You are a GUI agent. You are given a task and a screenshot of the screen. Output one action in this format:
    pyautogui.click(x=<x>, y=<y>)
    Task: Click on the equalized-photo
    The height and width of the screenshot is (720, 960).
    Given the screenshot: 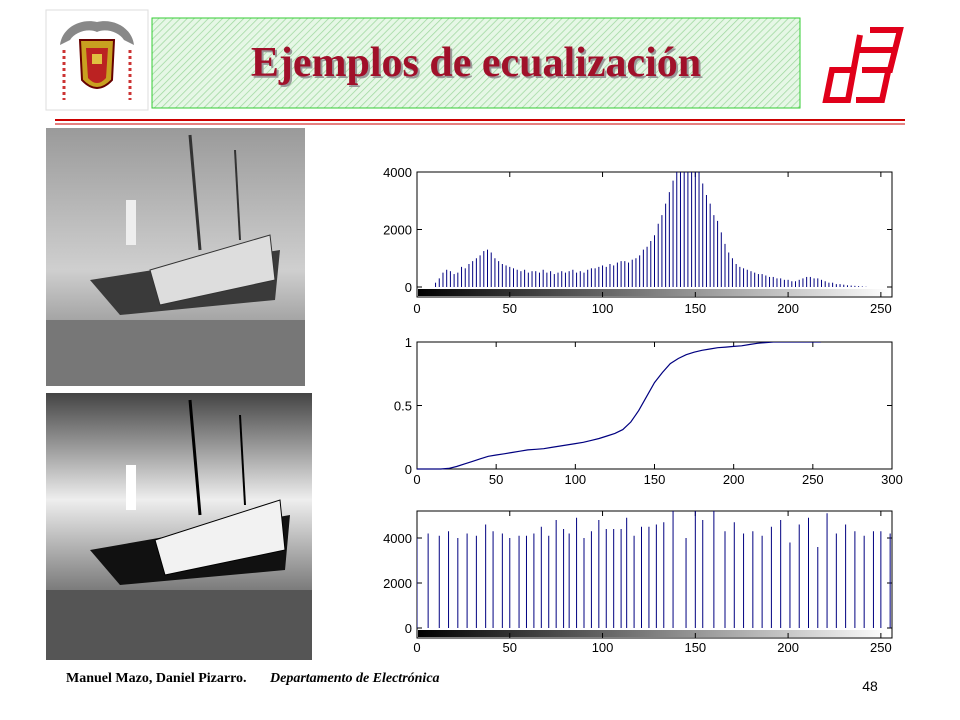 What is the action you would take?
    pyautogui.click(x=179, y=526)
    